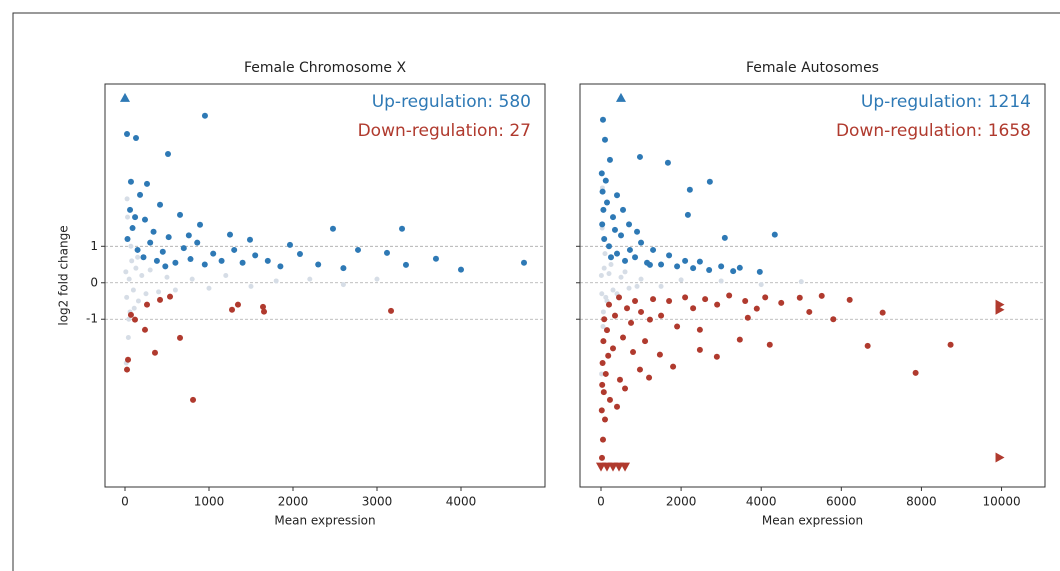  What do you see at coordinates (921, 502) in the screenshot?
I see `x-tick-label: 8000` at bounding box center [921, 502].